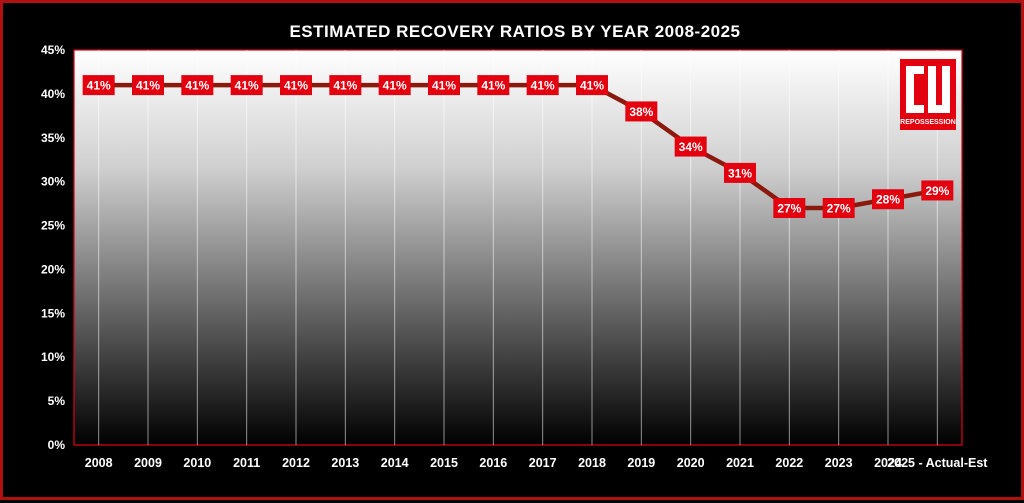 The width and height of the screenshot is (1024, 503). What do you see at coordinates (57, 401) in the screenshot?
I see `y-tick-label: 5%` at bounding box center [57, 401].